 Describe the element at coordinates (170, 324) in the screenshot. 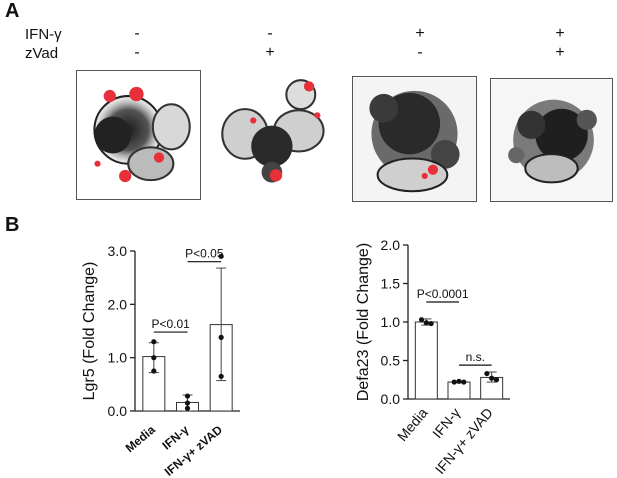

I see `significance-label: P<0.01` at that location.